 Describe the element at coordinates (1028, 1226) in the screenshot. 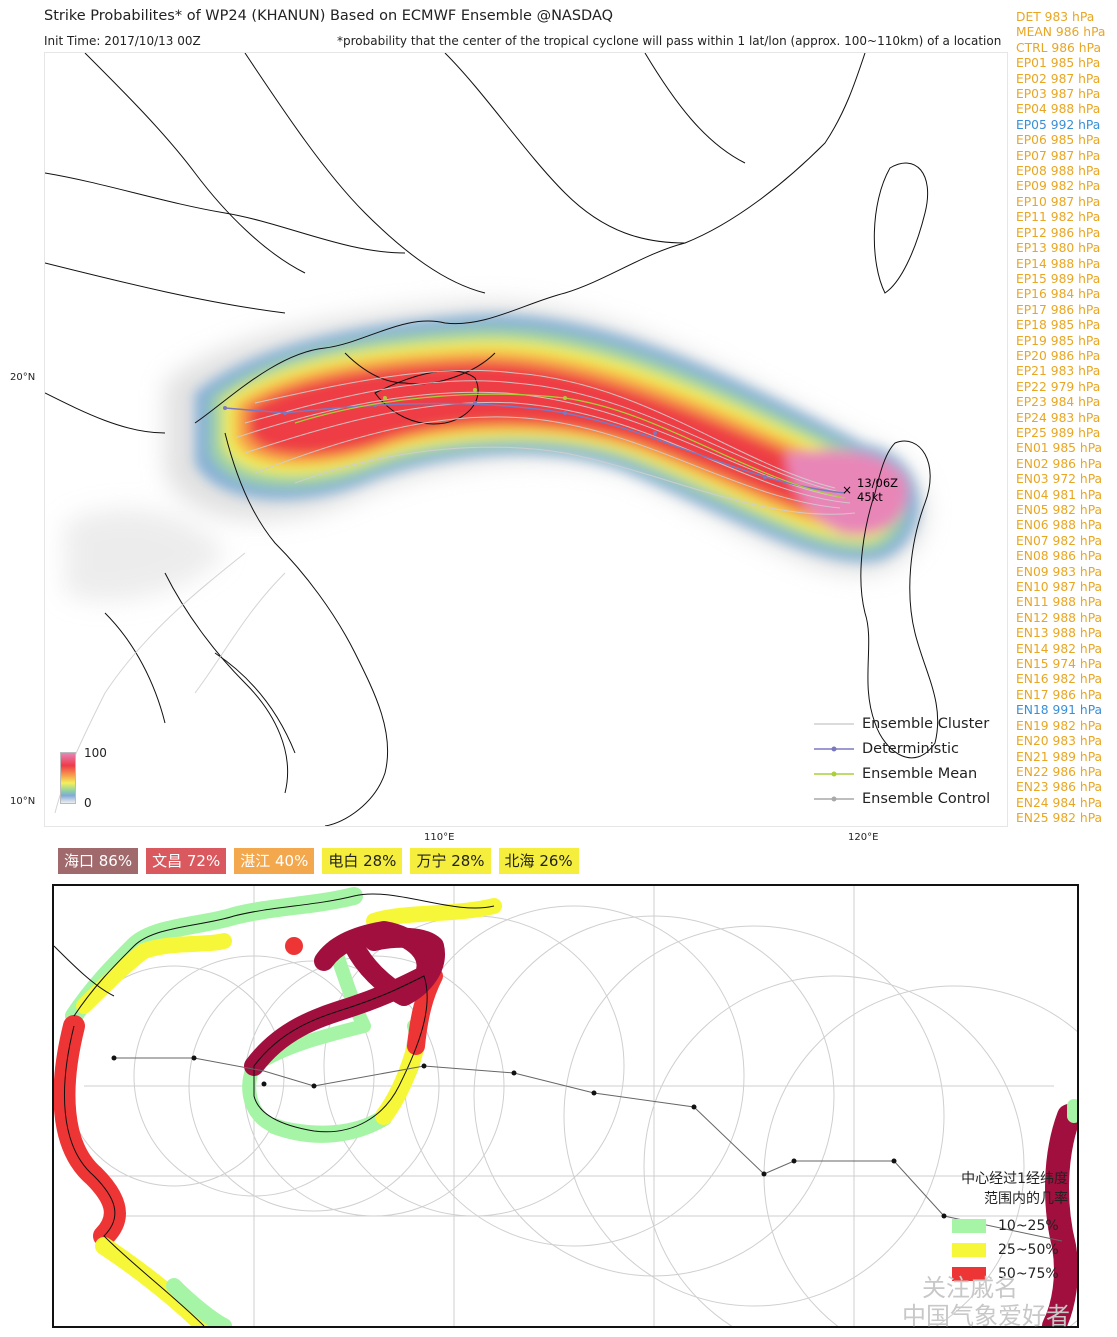

I see `zoom-legend-label: 10~25%` at that location.